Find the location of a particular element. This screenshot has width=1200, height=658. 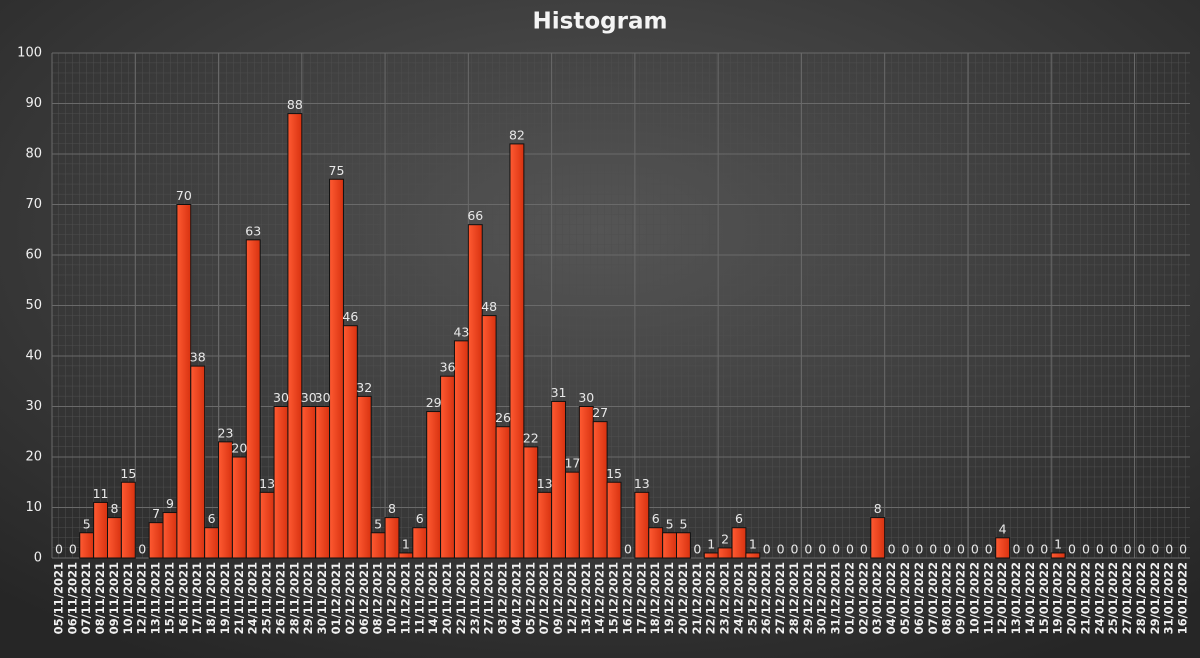

x-tick-label: 03/12/2021 is located at coordinates (503, 598).